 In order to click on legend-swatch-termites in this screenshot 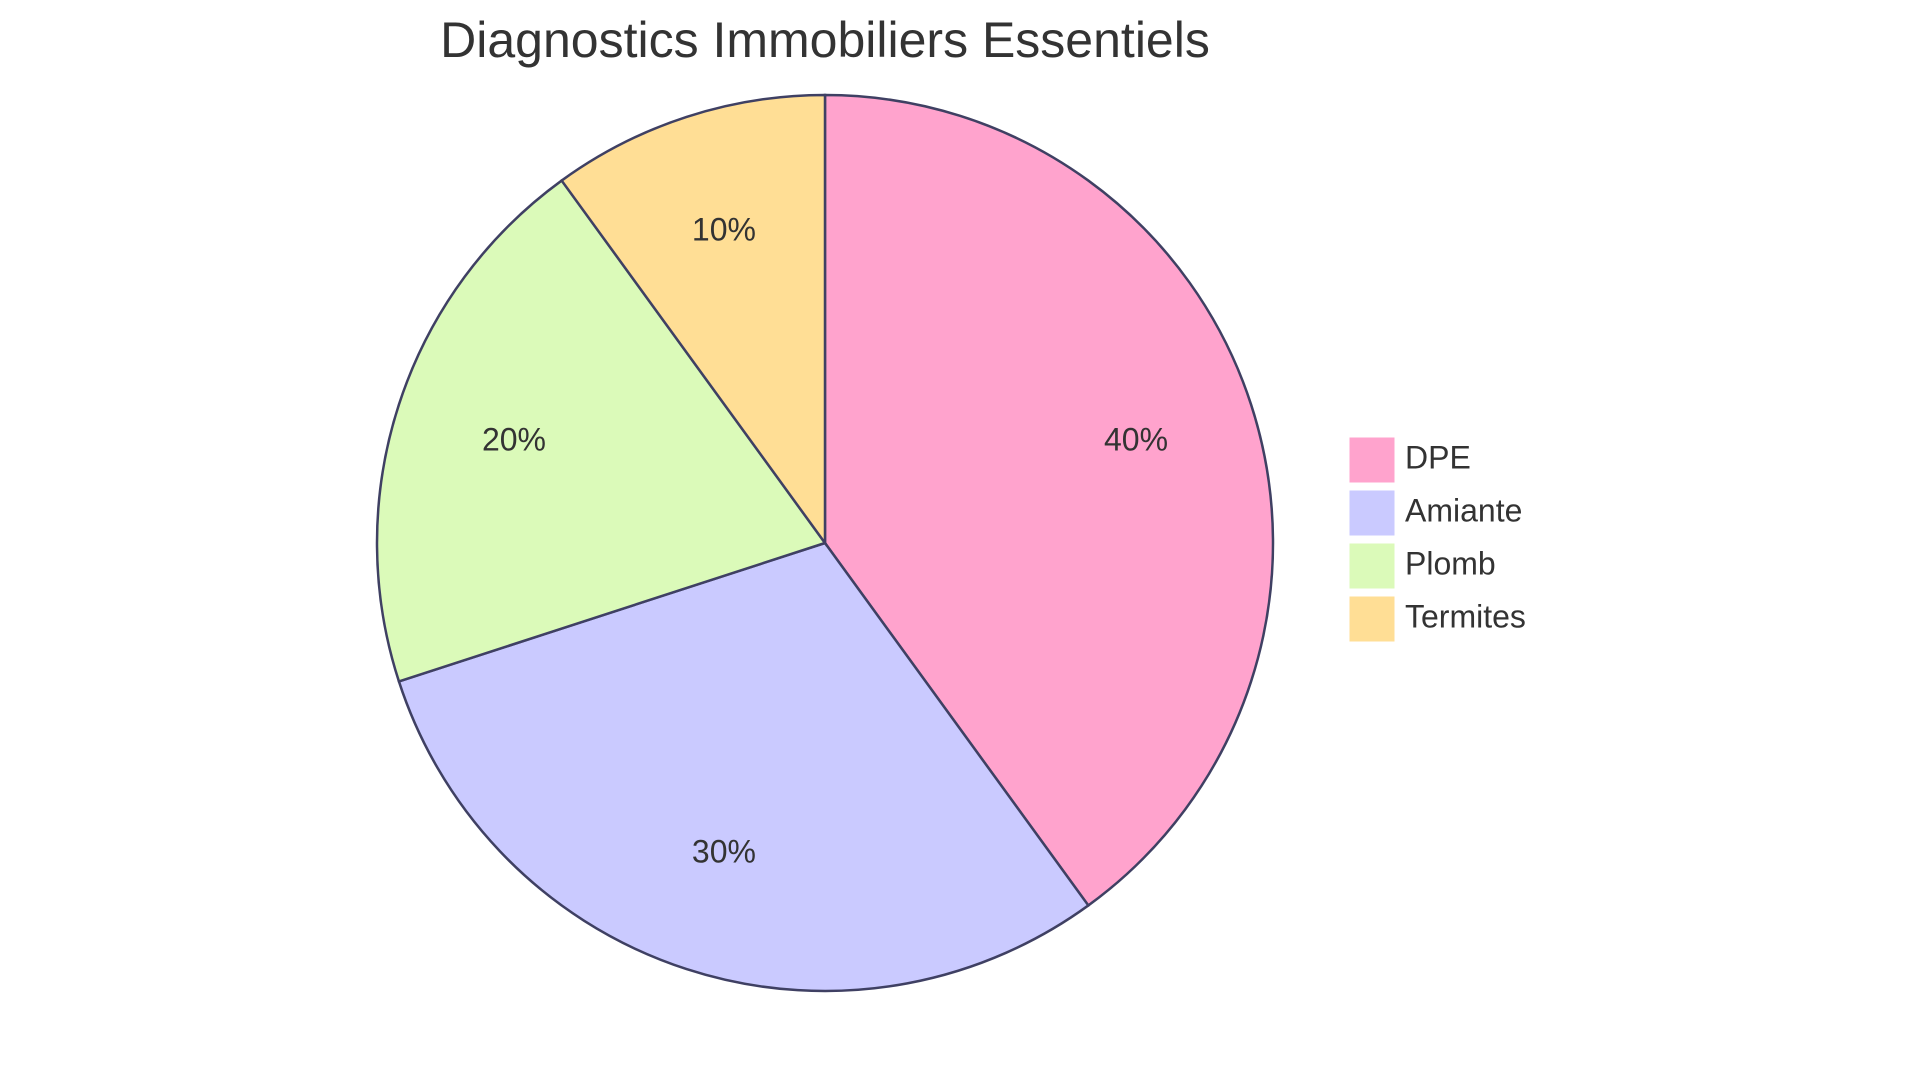, I will do `click(1372, 619)`.